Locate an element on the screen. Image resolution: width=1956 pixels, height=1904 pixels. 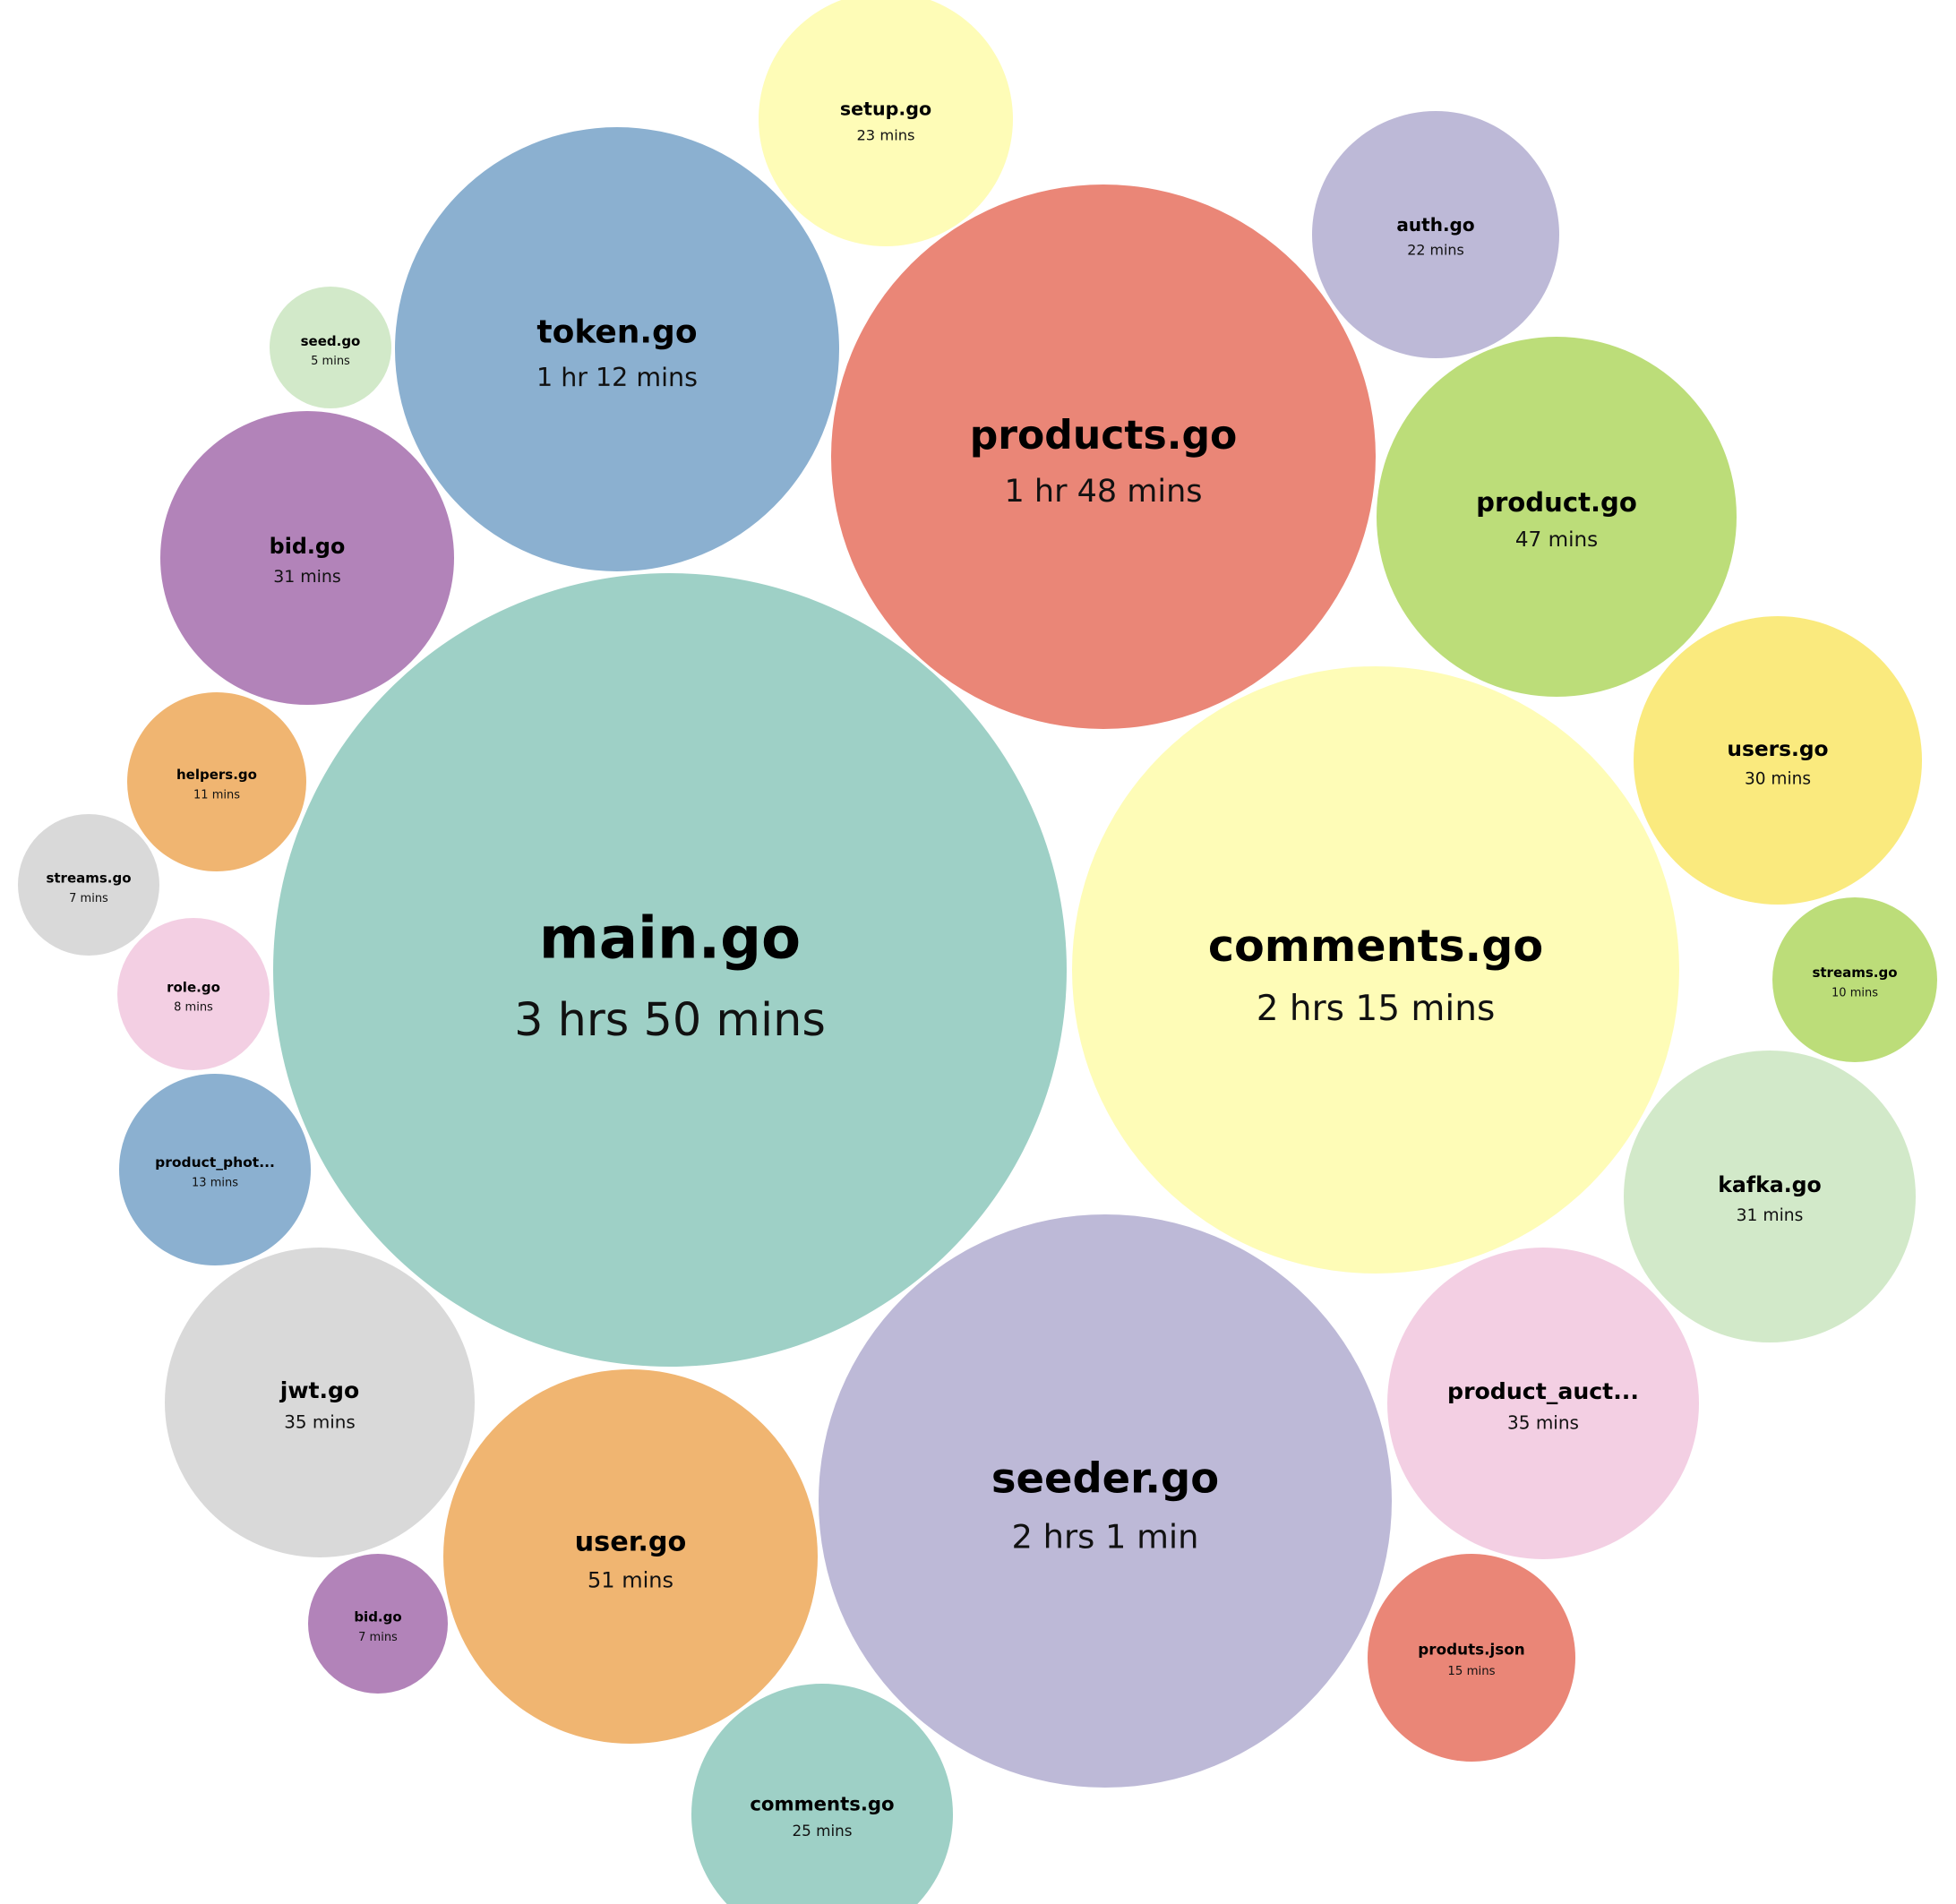
bubble-product-phot-16: product_phot... 13 mins is located at coordinates (215, 1169).